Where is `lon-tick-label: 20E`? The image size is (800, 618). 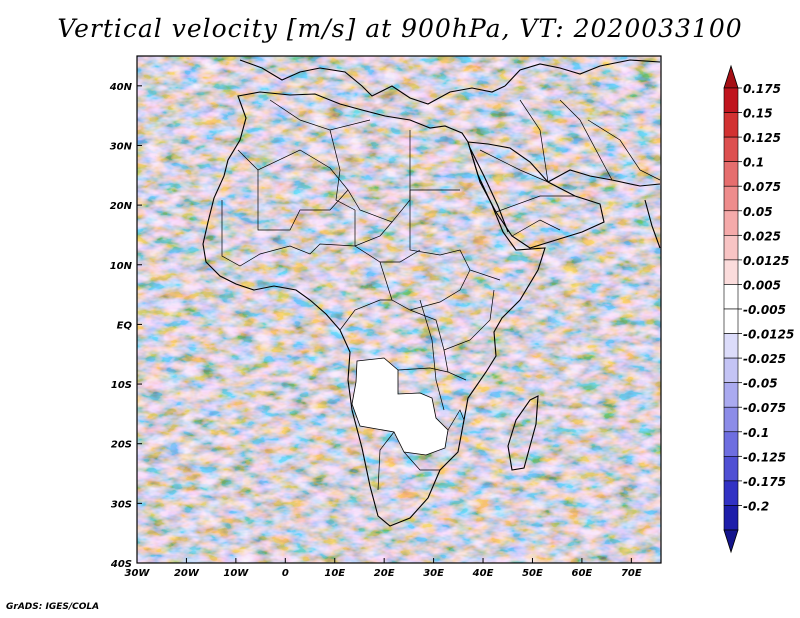 lon-tick-label: 20E is located at coordinates (384, 573).